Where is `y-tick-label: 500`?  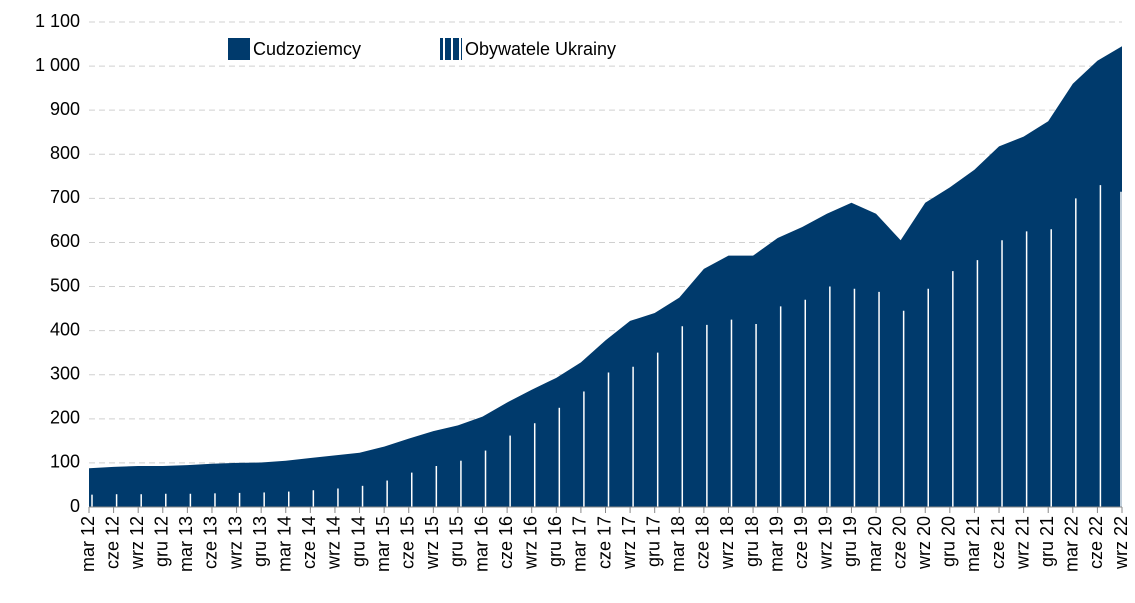
y-tick-label: 500 is located at coordinates (65, 285).